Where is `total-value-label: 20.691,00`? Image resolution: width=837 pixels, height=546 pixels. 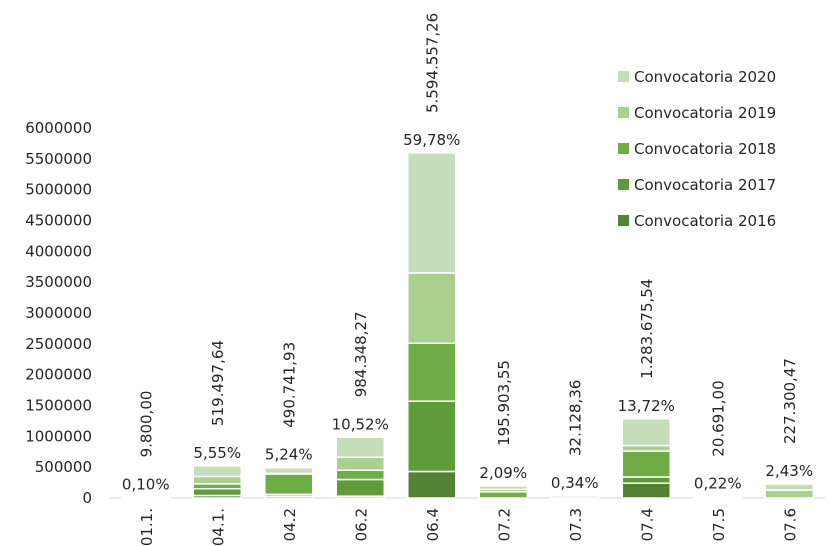
total-value-label: 20.691,00 is located at coordinates (719, 418).